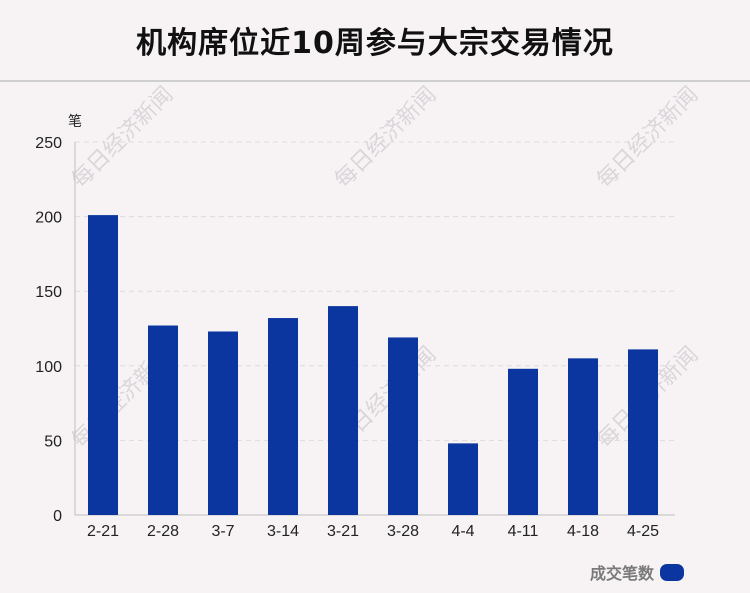 This screenshot has width=750, height=593. What do you see at coordinates (283, 531) in the screenshot?
I see `x-tick-label: 3-14` at bounding box center [283, 531].